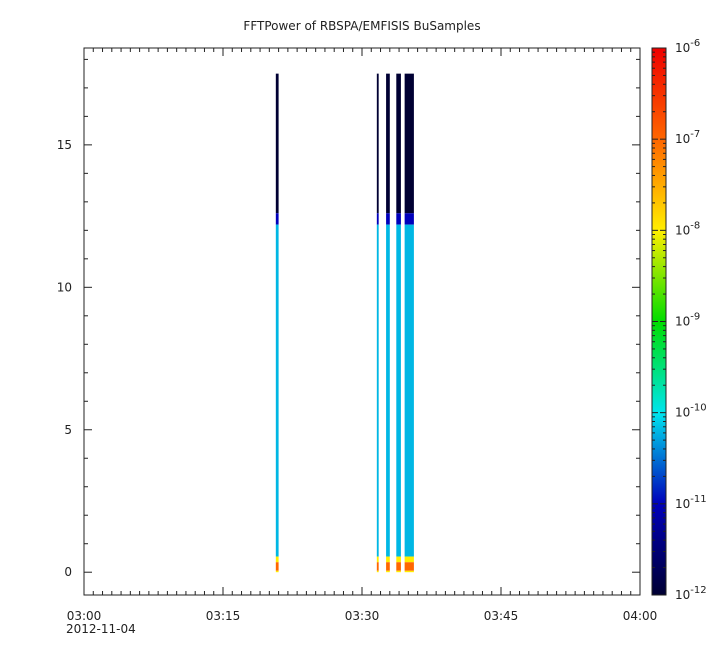 This screenshot has height=656, width=724. What do you see at coordinates (691, 411) in the screenshot?
I see `colorbar-tick-label: 10⁻¹⁰` at bounding box center [691, 411].